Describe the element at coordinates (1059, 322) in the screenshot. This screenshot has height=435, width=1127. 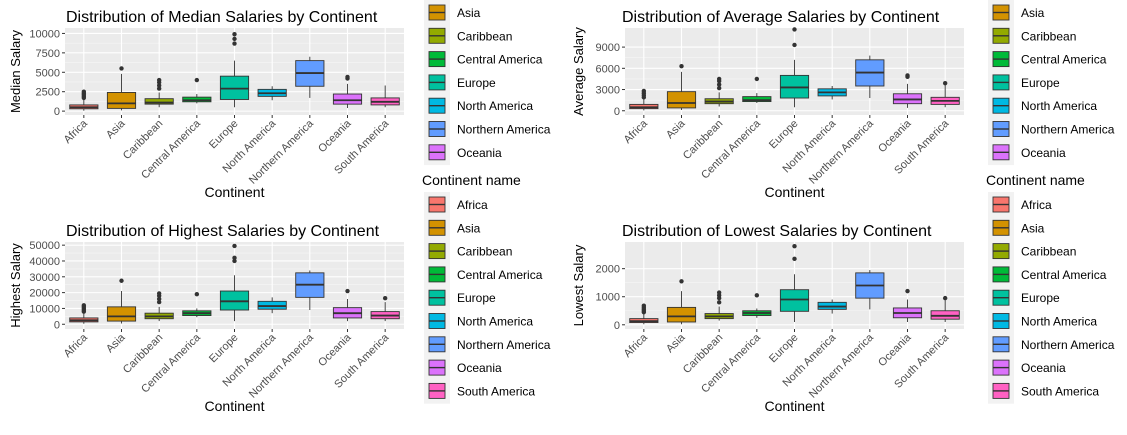
I see `legend-label: North America` at that location.